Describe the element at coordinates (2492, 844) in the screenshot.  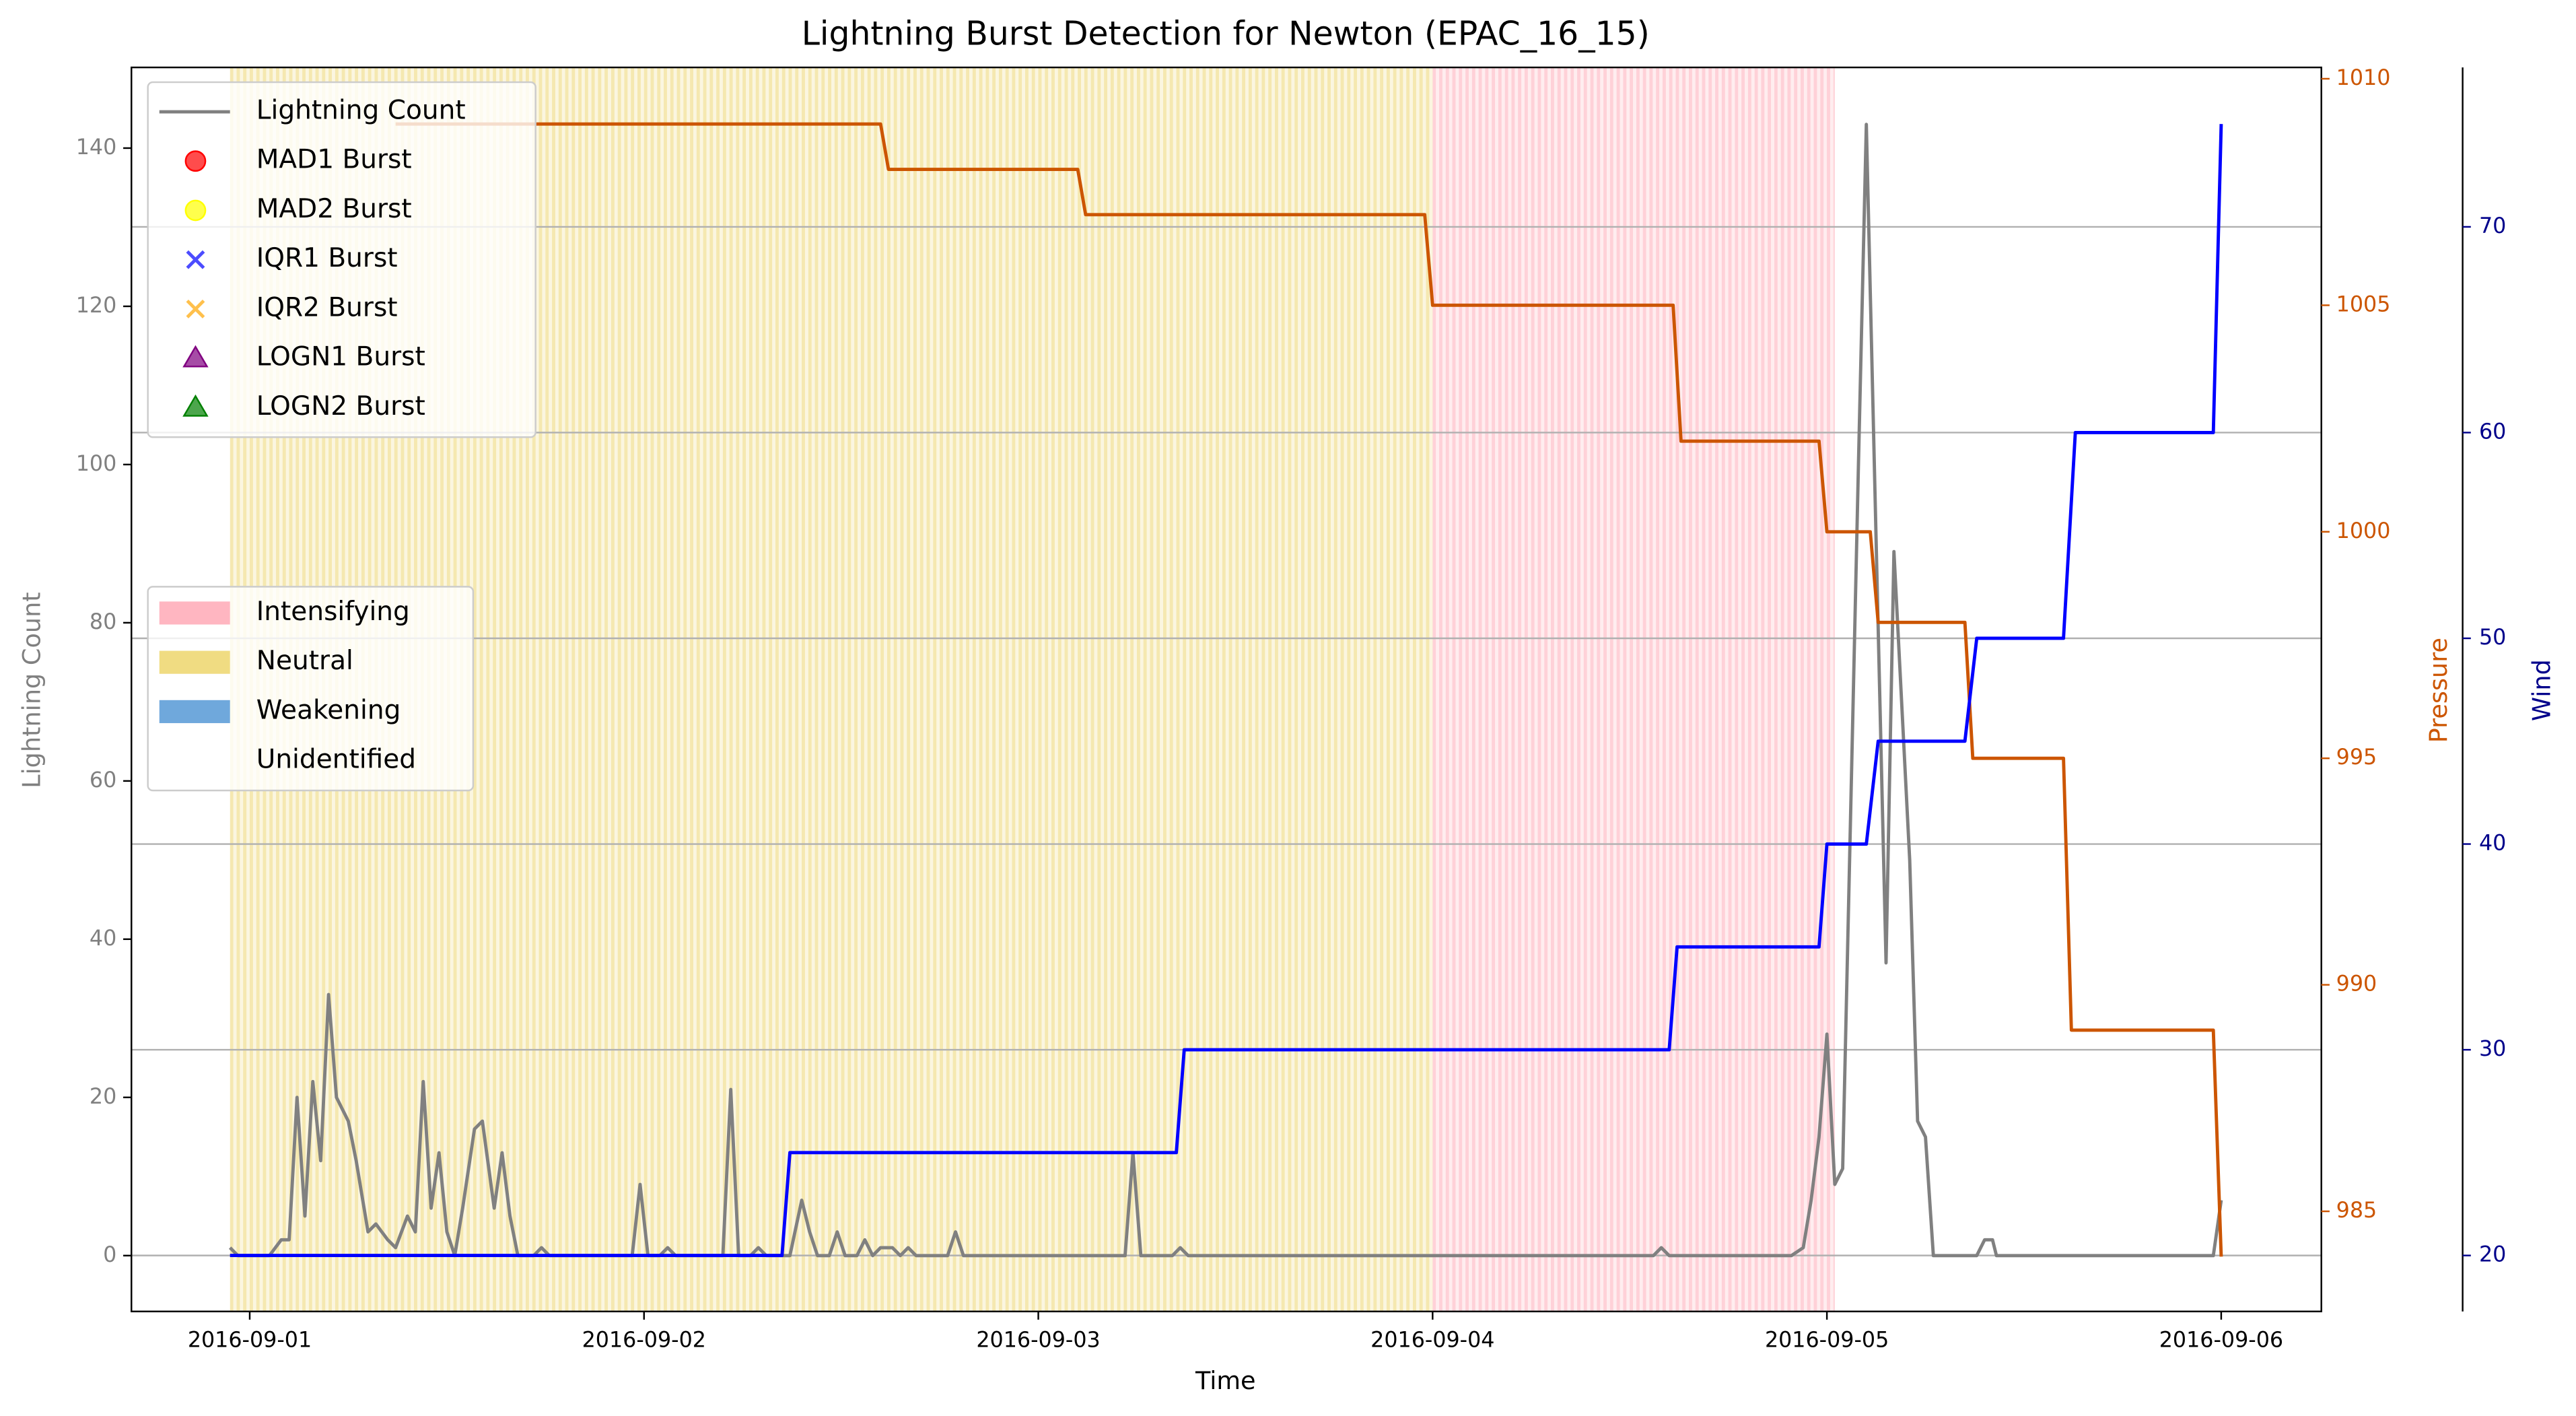
I see `y3-tick-label: 40` at that location.